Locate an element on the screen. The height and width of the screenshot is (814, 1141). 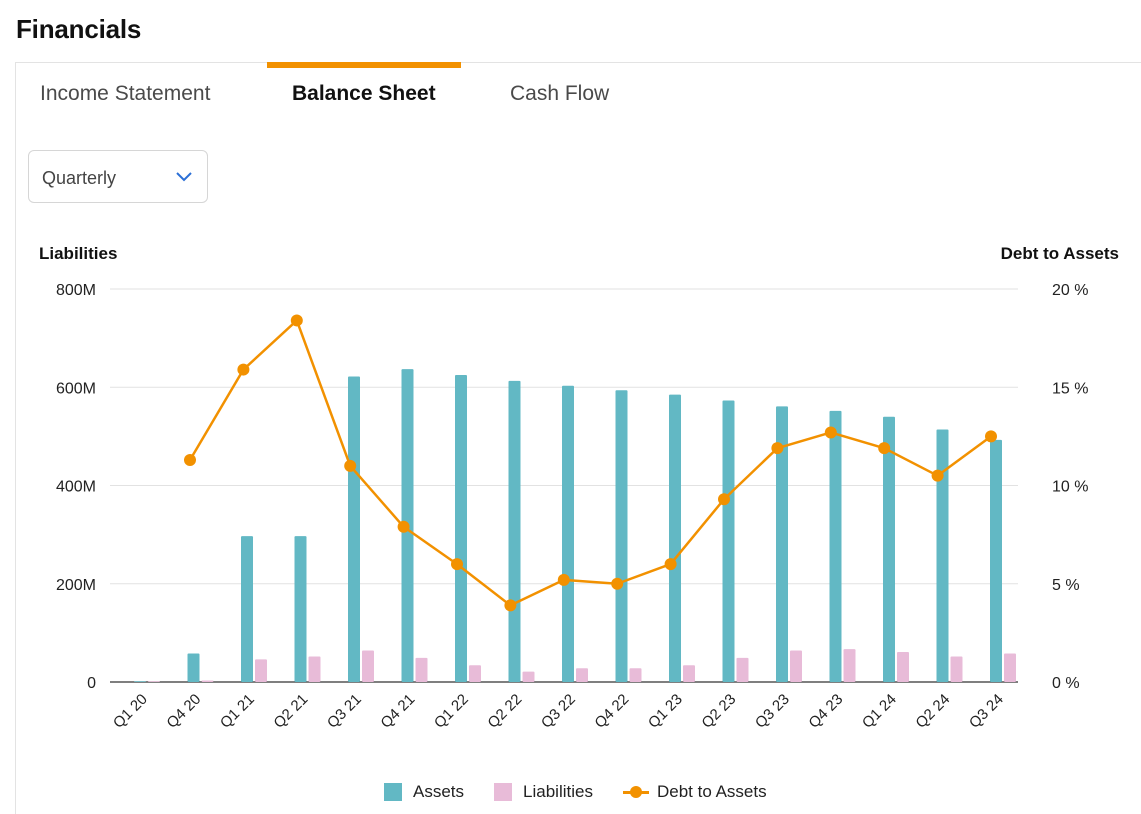
tab-balance-sheet: Balance Sheet is located at coordinates (364, 93).